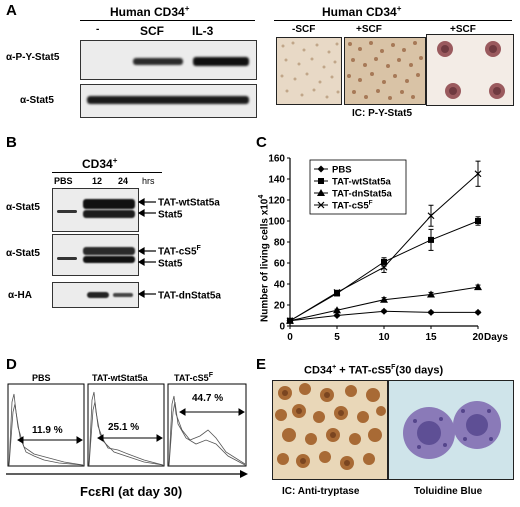 The width and height of the screenshot is (520, 507). Describe the element at coordinates (20, 295) in the screenshot. I see `row-label-ha: α-HA` at that location.